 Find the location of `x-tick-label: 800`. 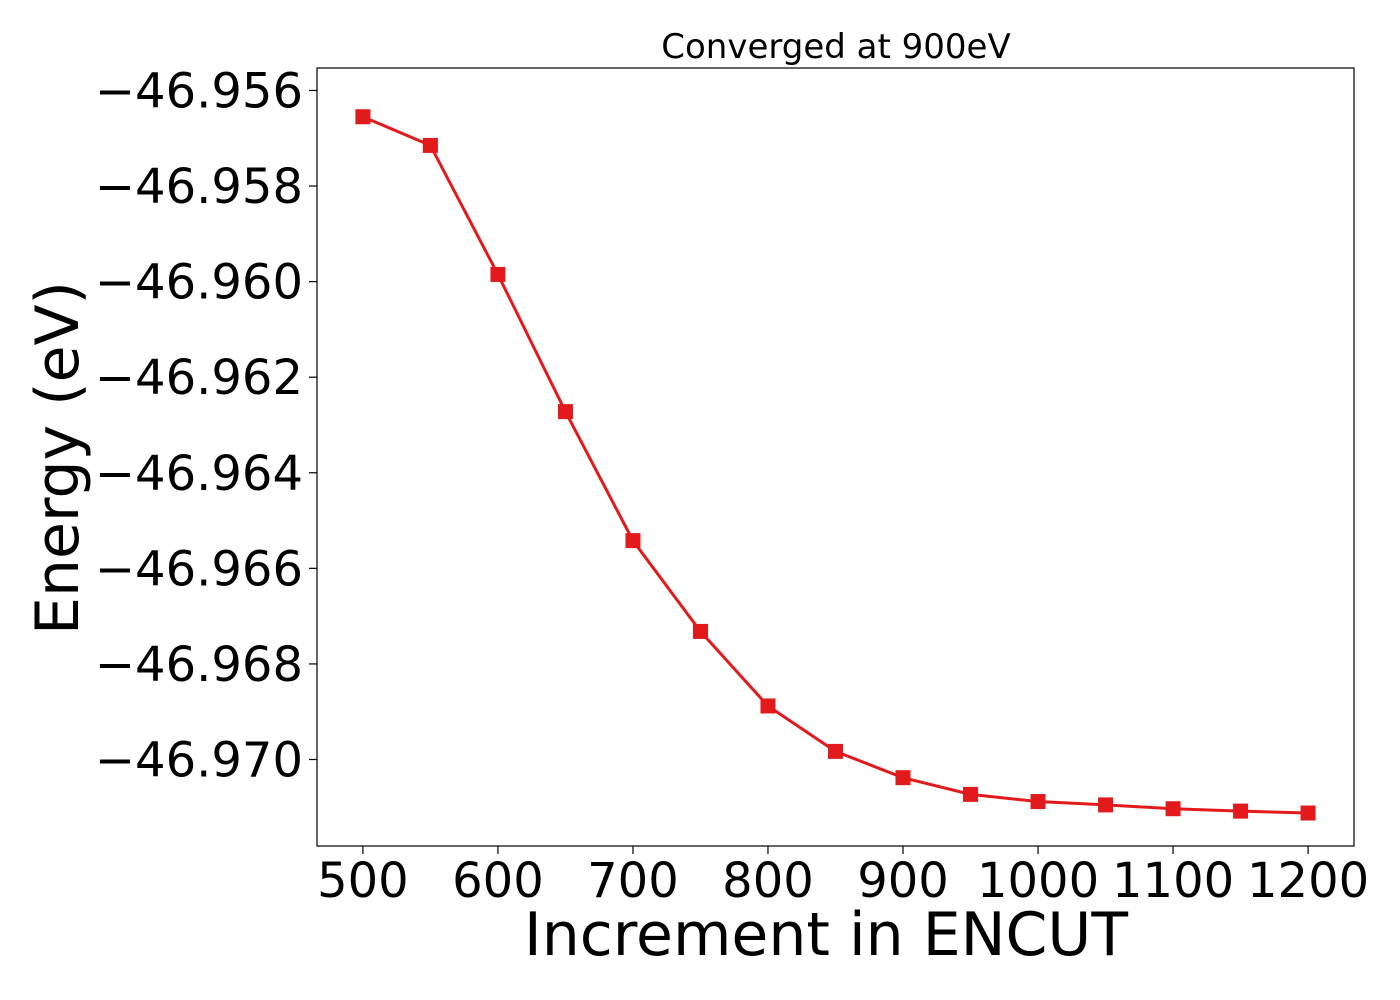

x-tick-label: 800 is located at coordinates (768, 881).